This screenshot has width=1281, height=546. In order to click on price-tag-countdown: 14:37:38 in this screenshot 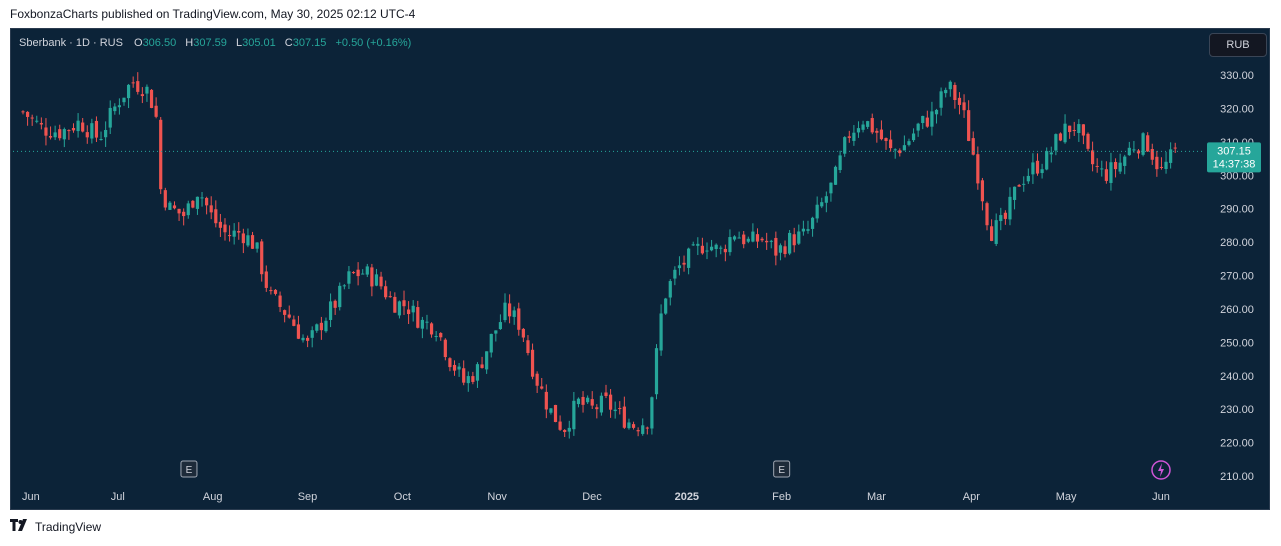, I will do `click(1234, 164)`.